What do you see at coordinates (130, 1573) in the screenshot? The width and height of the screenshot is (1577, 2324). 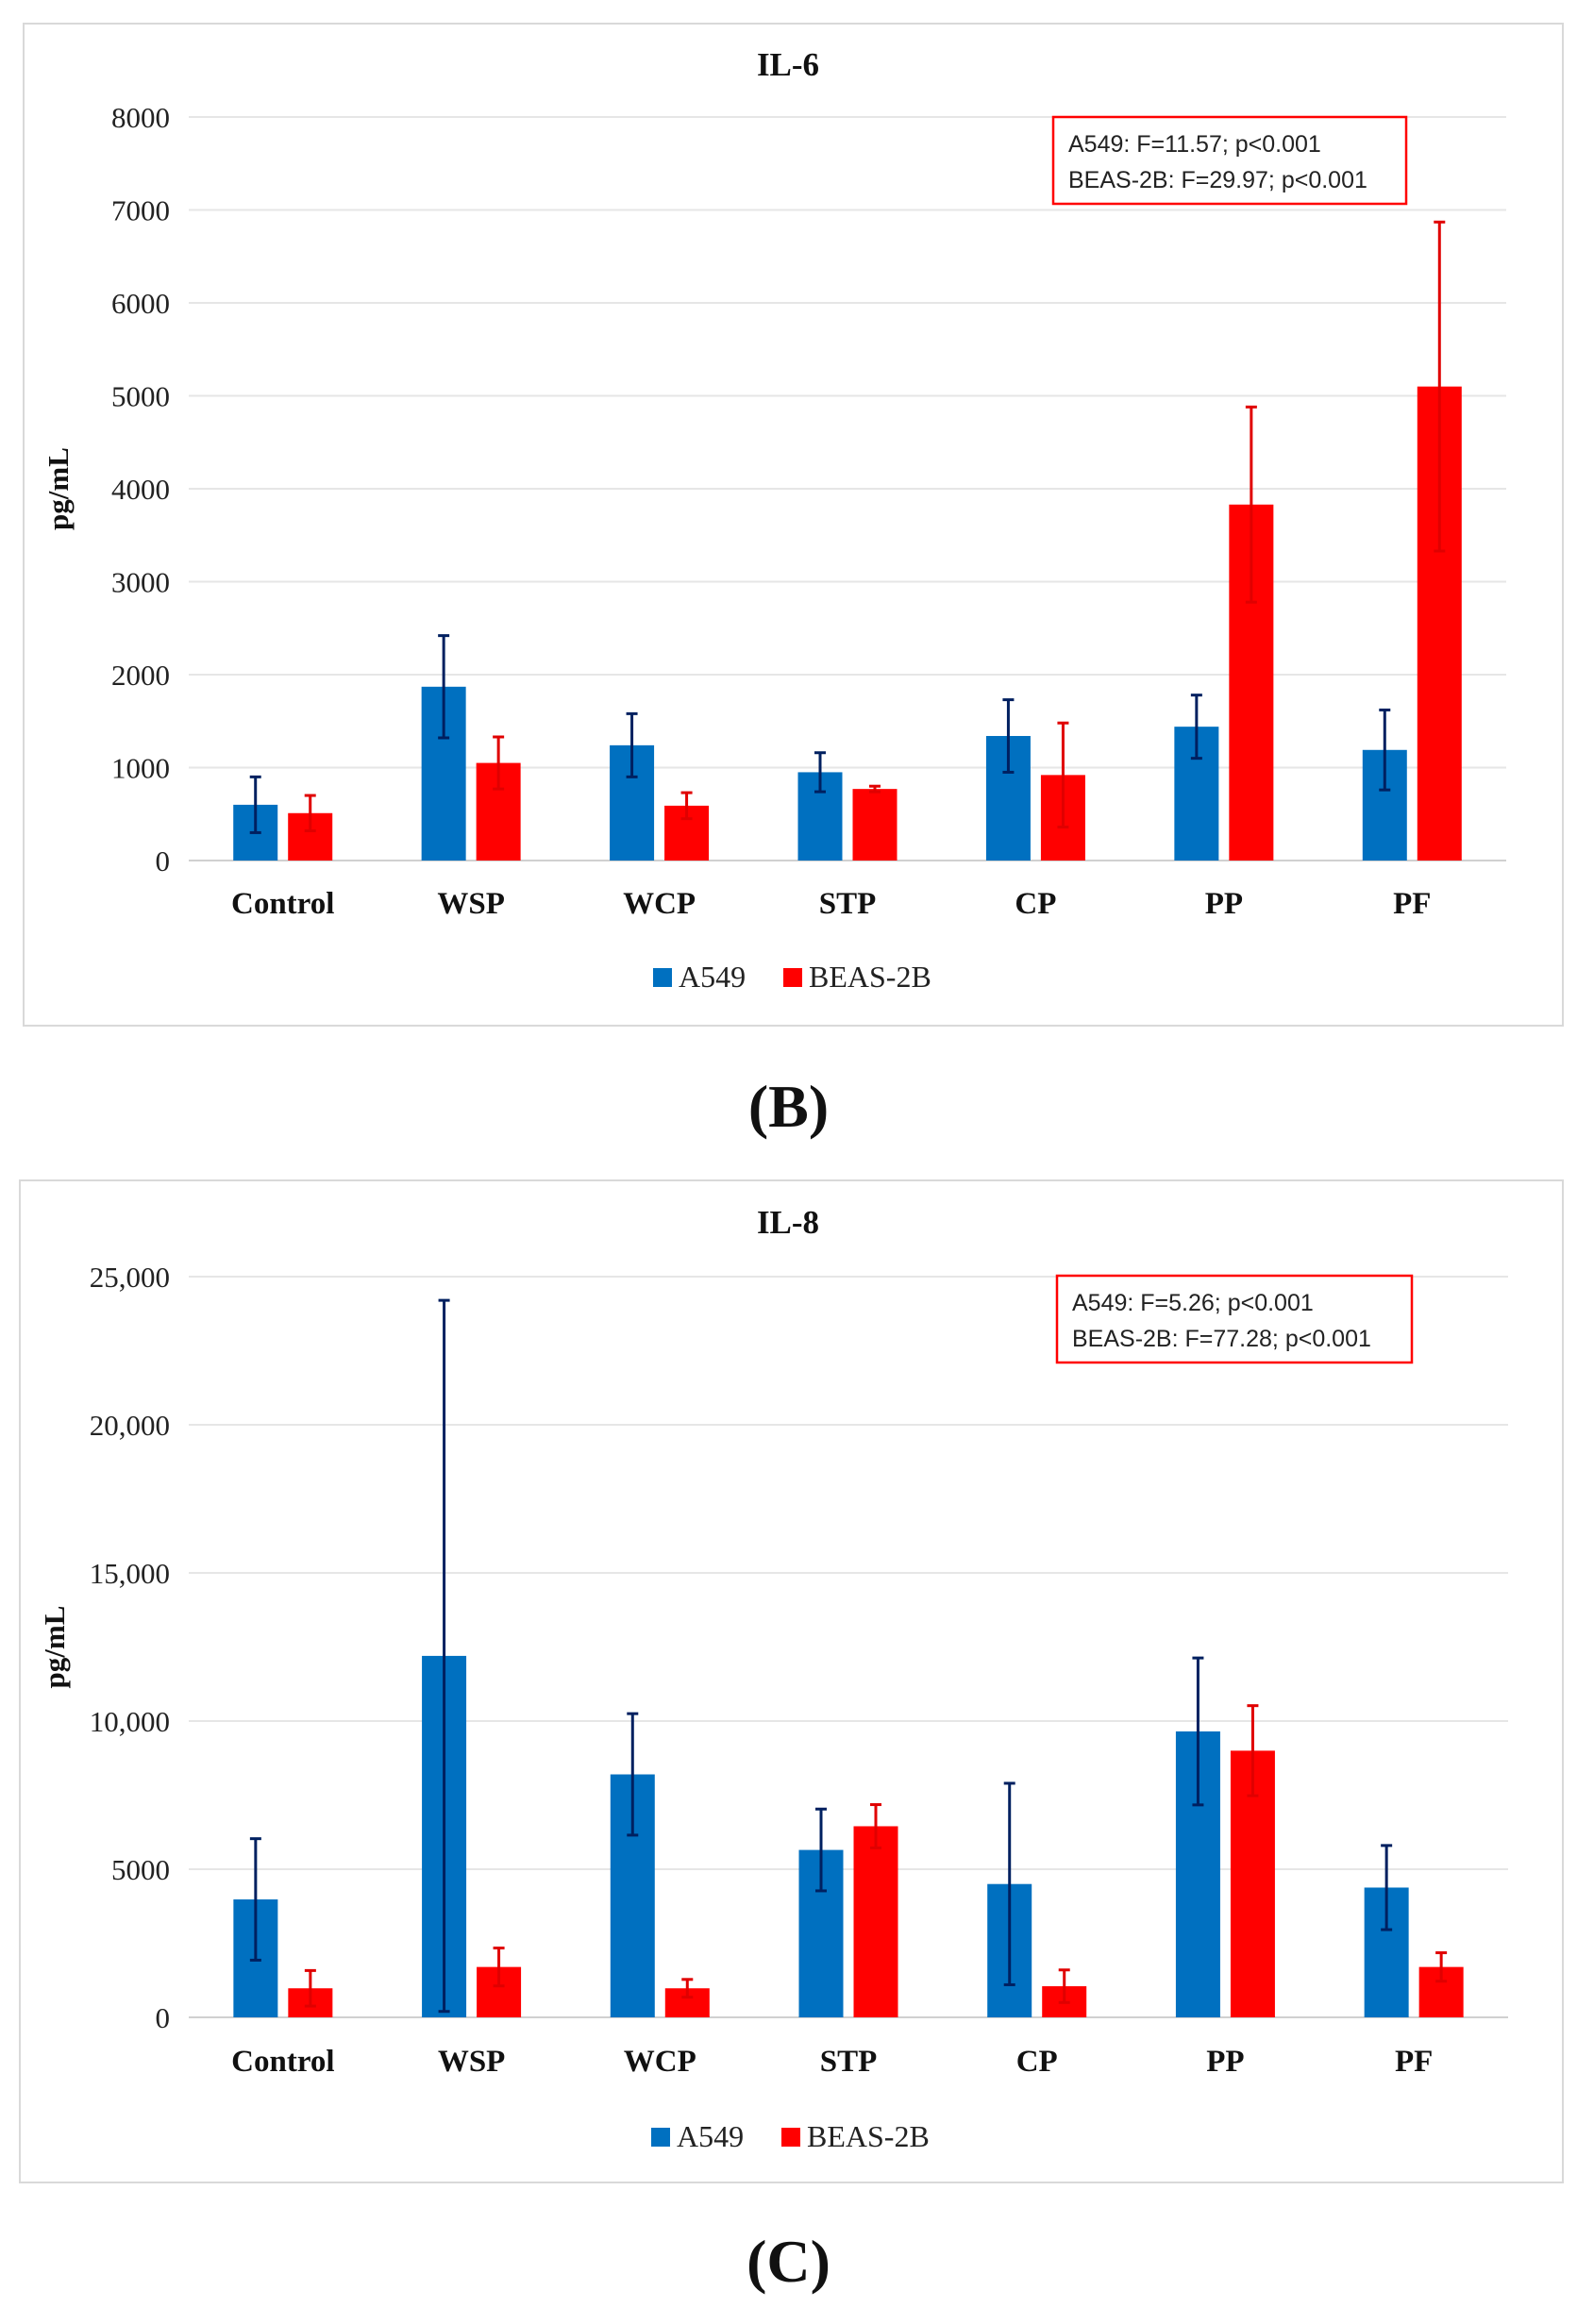 I see `y-tick-label: 15,000` at bounding box center [130, 1573].